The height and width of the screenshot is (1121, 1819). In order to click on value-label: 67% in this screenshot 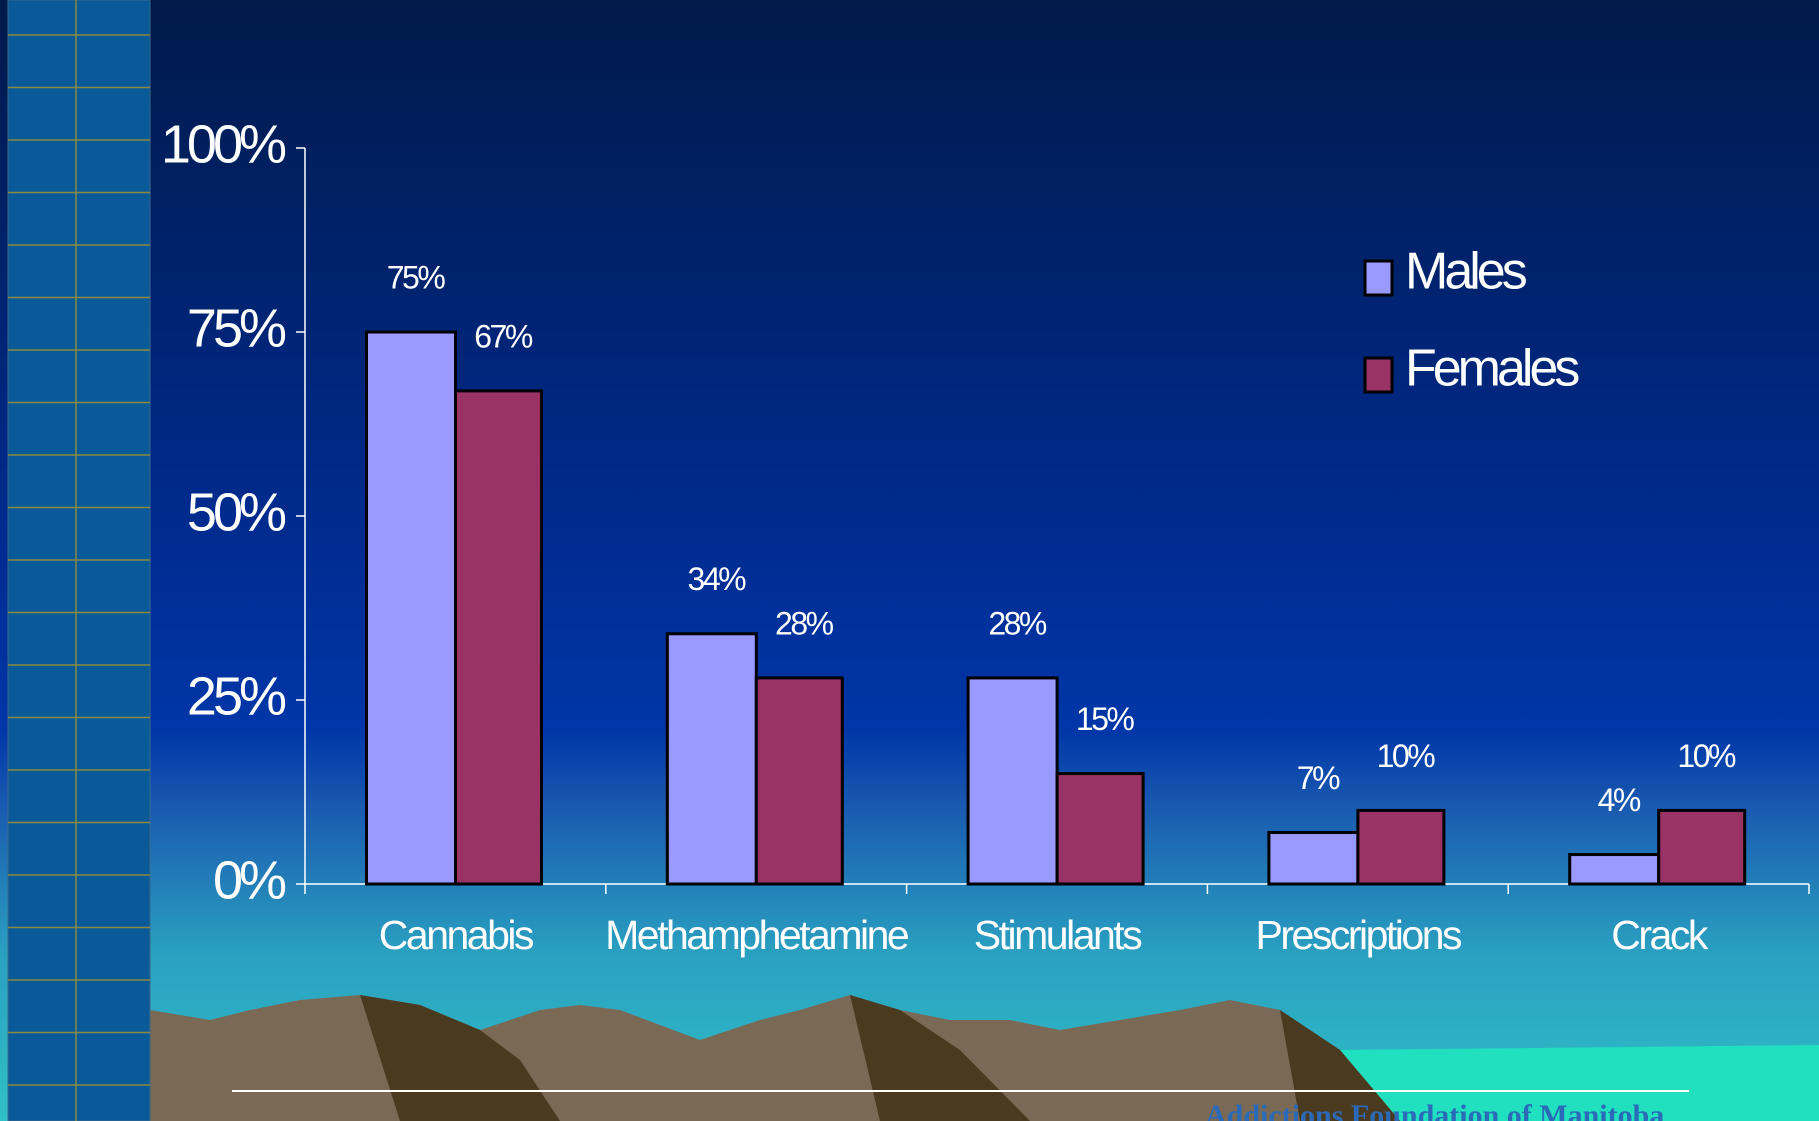, I will do `click(503, 336)`.